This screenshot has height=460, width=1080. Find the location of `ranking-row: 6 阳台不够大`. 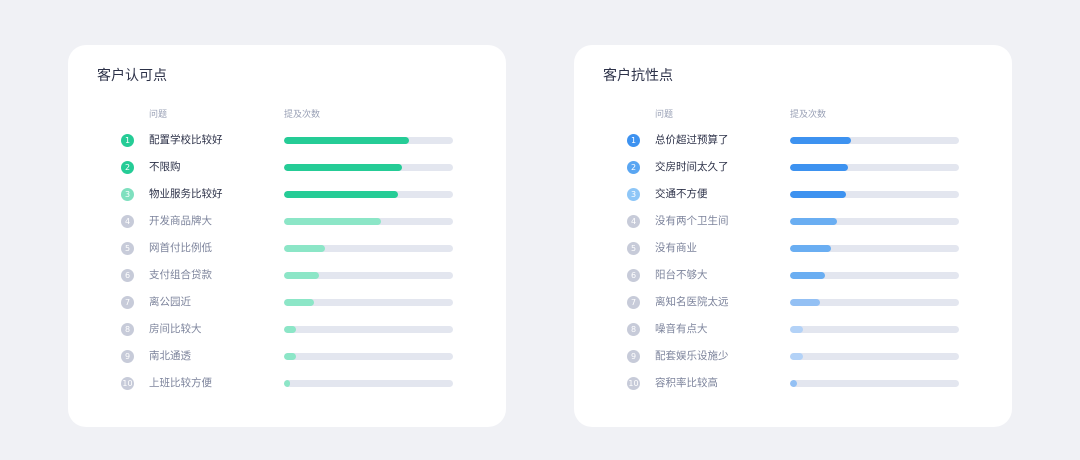

ranking-row: 6 阳台不够大 is located at coordinates (793, 275).